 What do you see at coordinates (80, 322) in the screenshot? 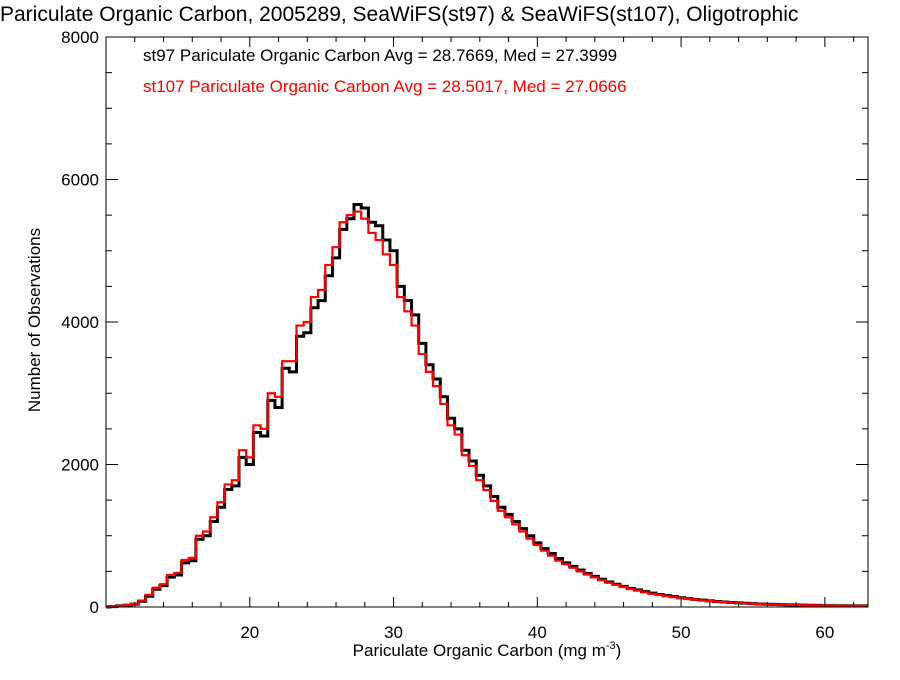
I see `y-tick-label: 4000` at bounding box center [80, 322].